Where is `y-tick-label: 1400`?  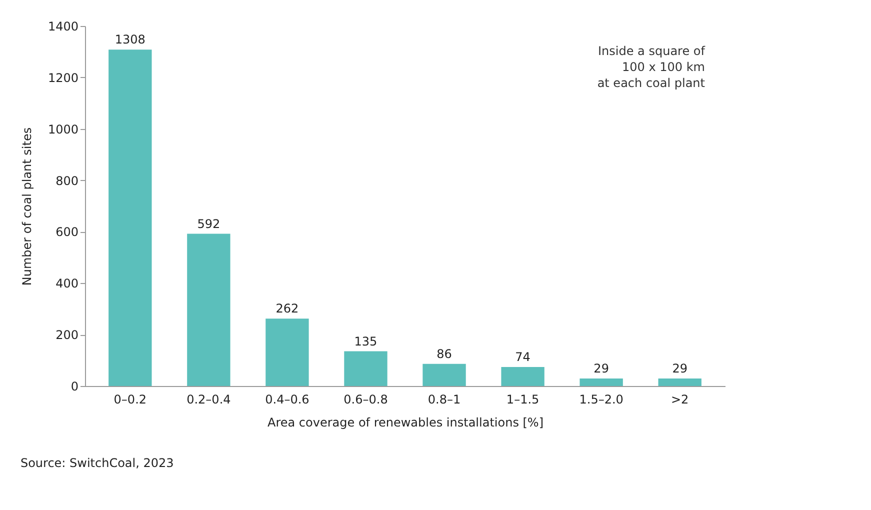 y-tick-label: 1400 is located at coordinates (63, 27).